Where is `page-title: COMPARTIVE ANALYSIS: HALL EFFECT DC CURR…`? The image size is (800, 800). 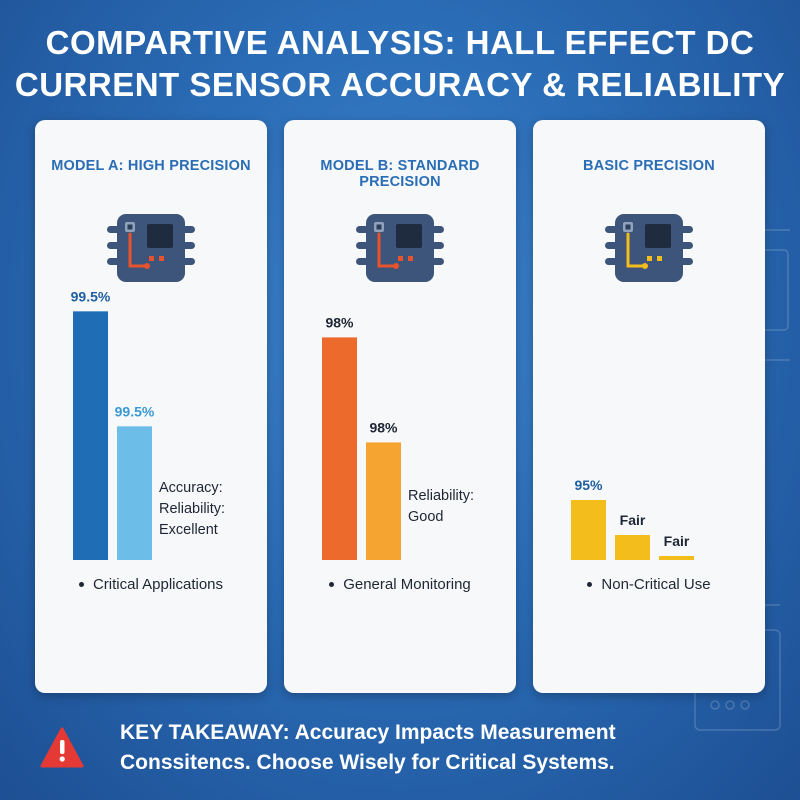
page-title: COMPARTIVE ANALYSIS: HALL EFFECT DC CURR… is located at coordinates (400, 64).